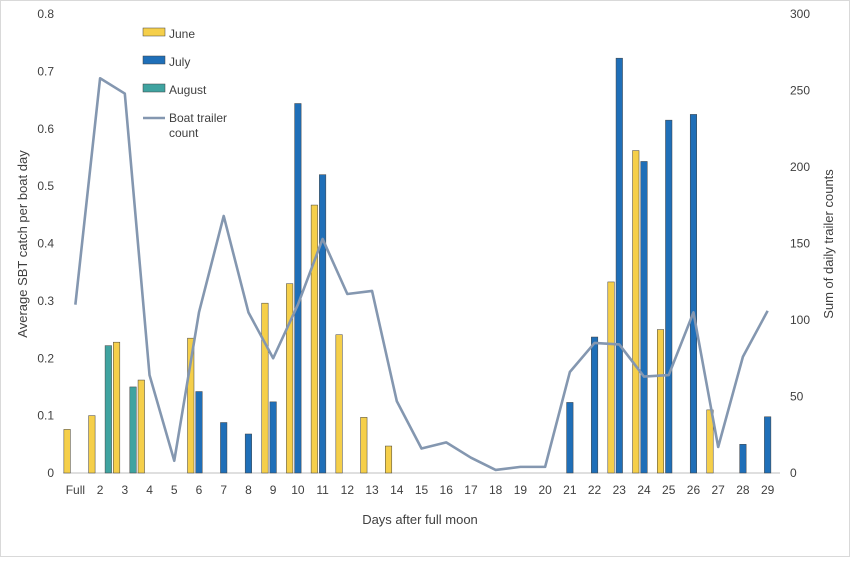  Describe the element at coordinates (800, 167) in the screenshot. I see `y2-tick-label: 200` at that location.